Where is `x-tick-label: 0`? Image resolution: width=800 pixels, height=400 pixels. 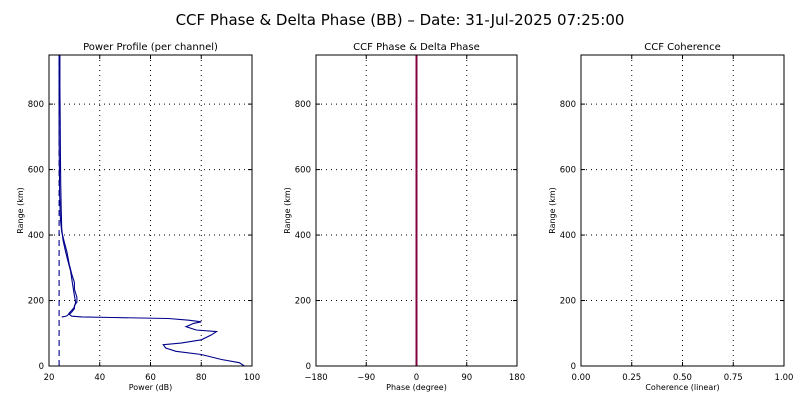 x-tick-label: 0 is located at coordinates (416, 378).